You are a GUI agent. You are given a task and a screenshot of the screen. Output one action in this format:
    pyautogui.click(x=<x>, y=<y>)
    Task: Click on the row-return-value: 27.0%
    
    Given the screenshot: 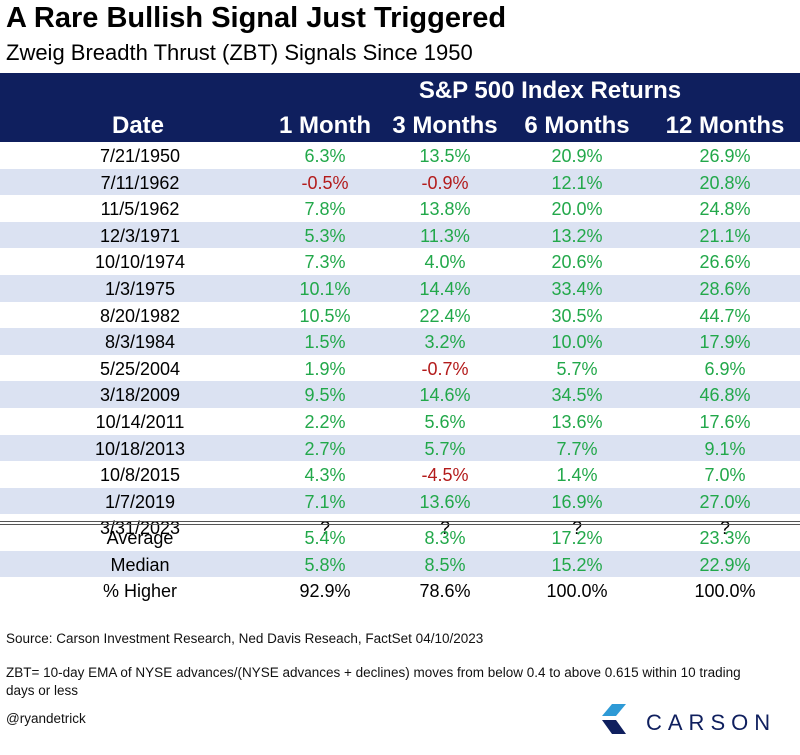 What is the action you would take?
    pyautogui.click(x=725, y=501)
    